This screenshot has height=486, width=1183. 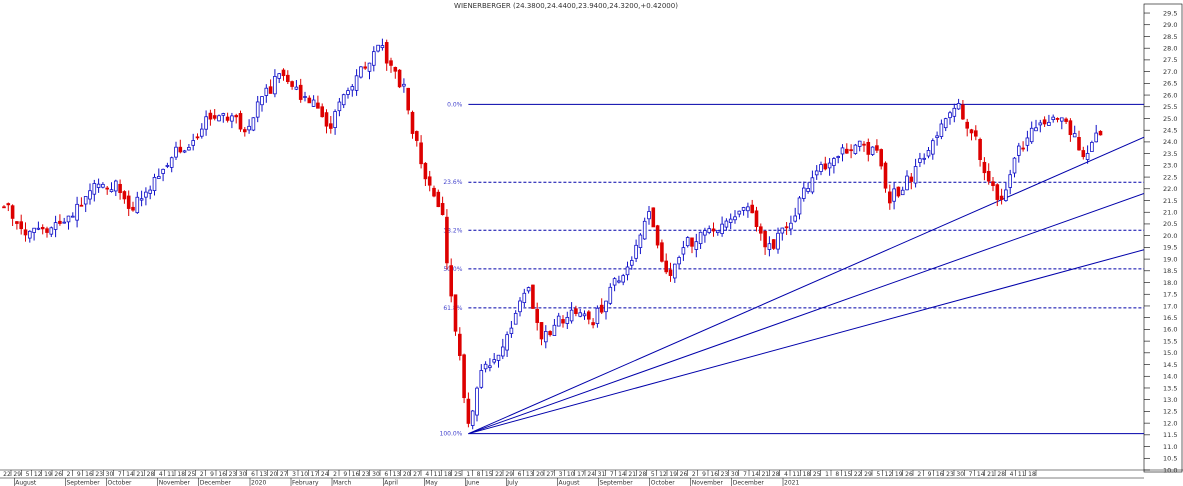 I want to click on x-tick-label: 14, so click(x=622, y=474).